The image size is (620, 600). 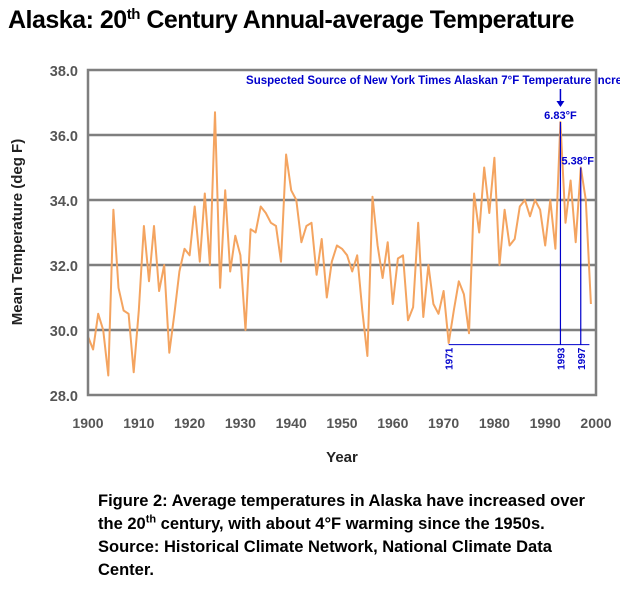 I want to click on y-tick-label: 28.0, so click(x=64, y=397).